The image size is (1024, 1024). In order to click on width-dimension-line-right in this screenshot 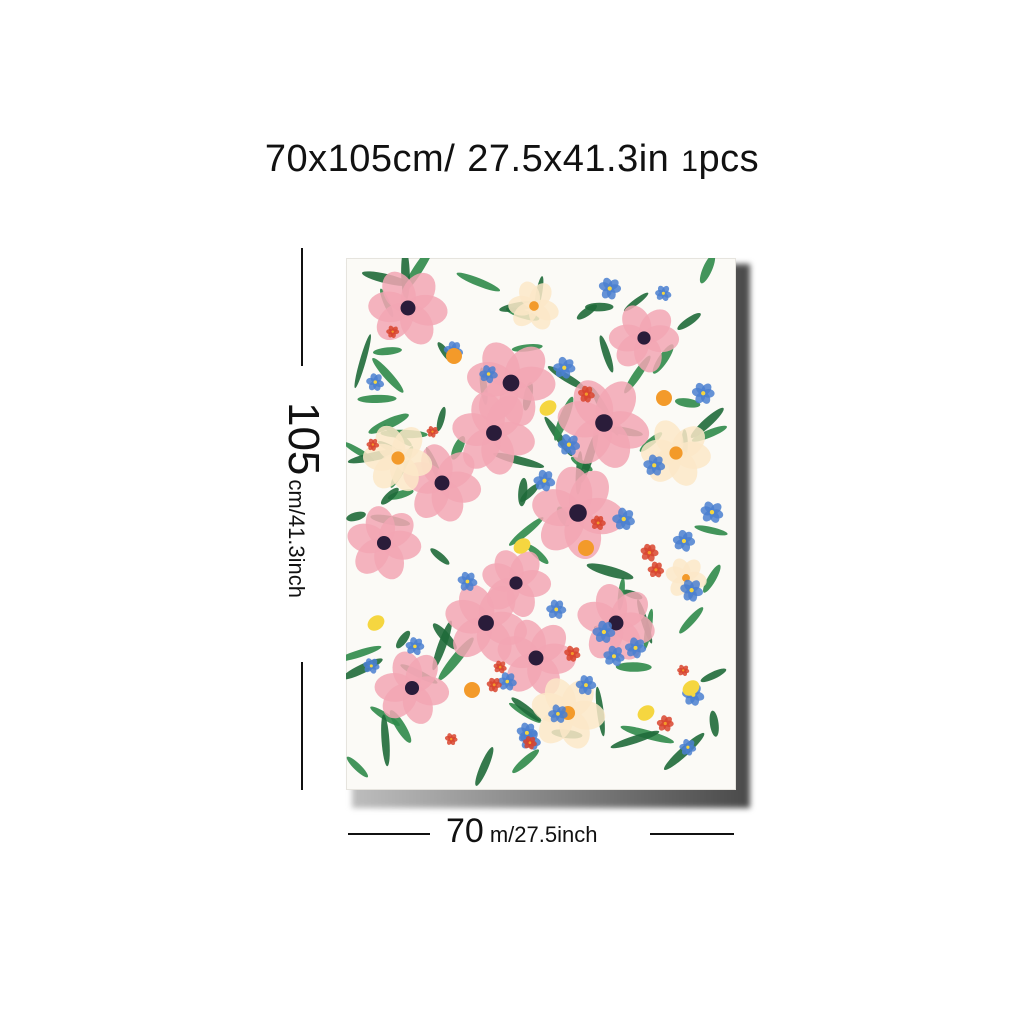, I will do `click(692, 834)`.